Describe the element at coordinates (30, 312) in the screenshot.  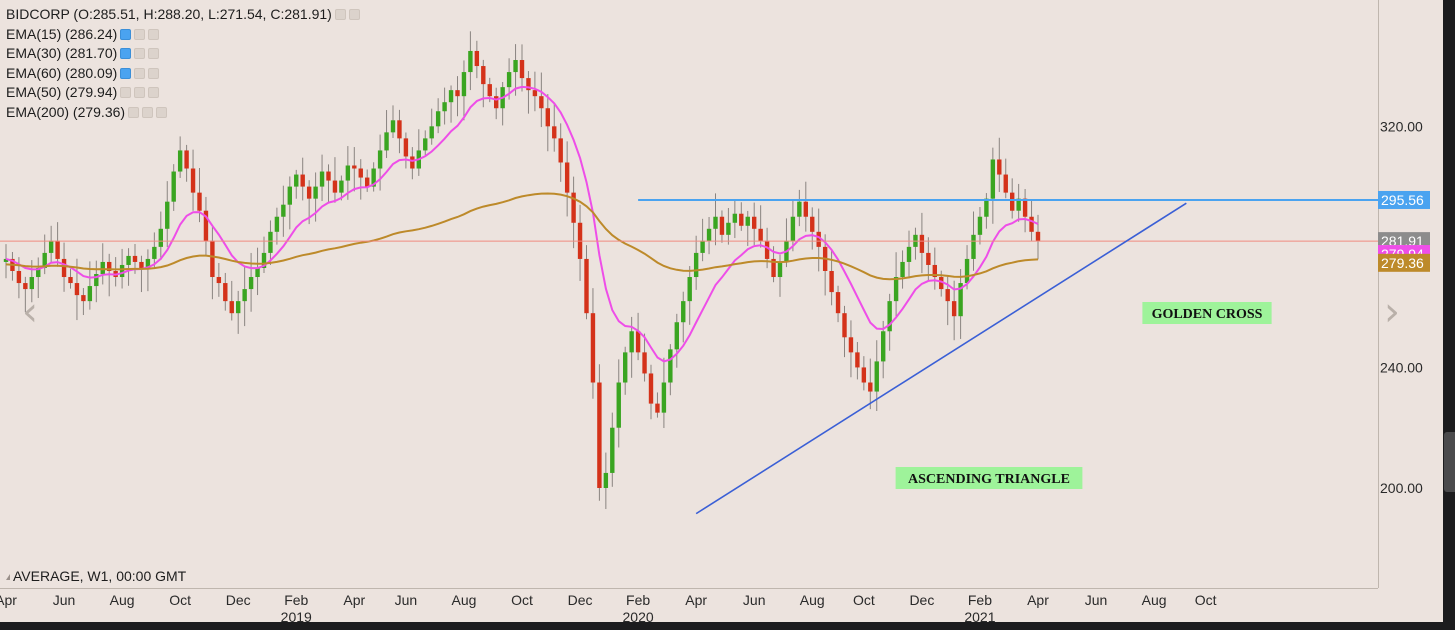
I see `scroll-left-icon: ‹` at that location.